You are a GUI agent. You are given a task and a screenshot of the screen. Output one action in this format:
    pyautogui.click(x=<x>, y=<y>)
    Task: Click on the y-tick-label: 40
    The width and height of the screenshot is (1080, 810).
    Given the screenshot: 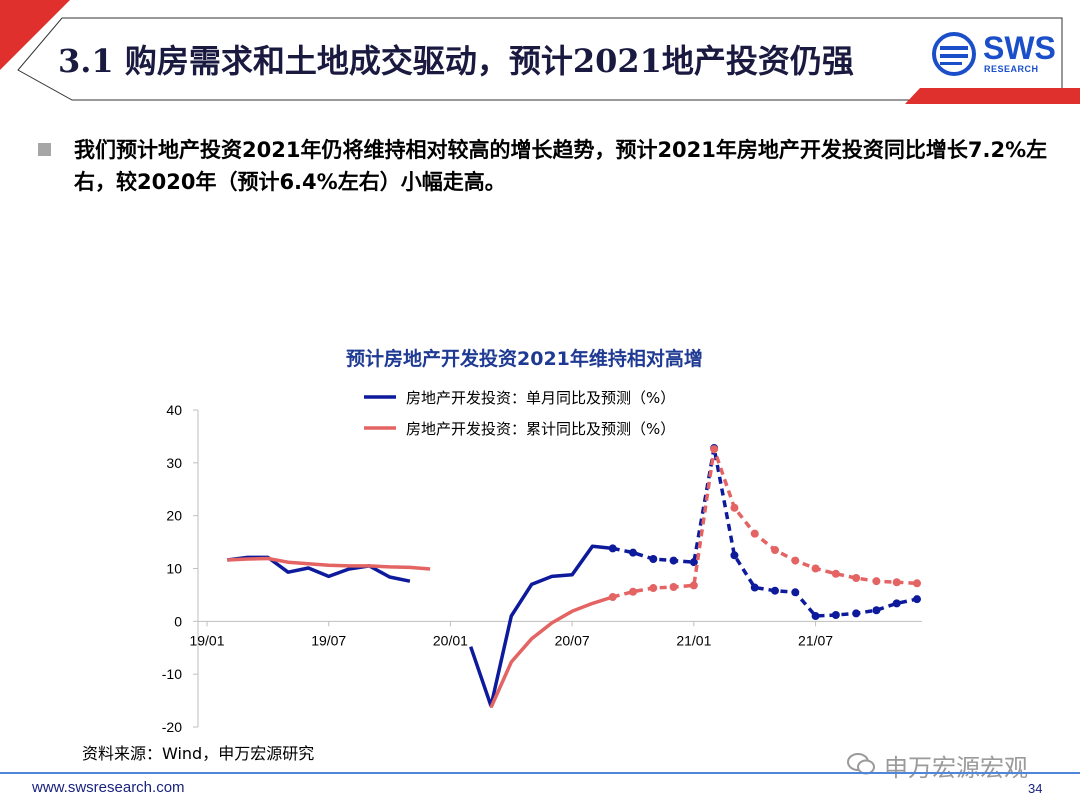 What is the action you would take?
    pyautogui.click(x=174, y=410)
    